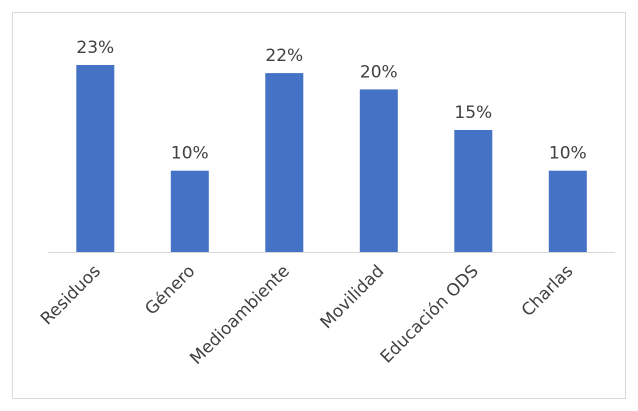  I want to click on data-label-5: 15%, so click(473, 113).